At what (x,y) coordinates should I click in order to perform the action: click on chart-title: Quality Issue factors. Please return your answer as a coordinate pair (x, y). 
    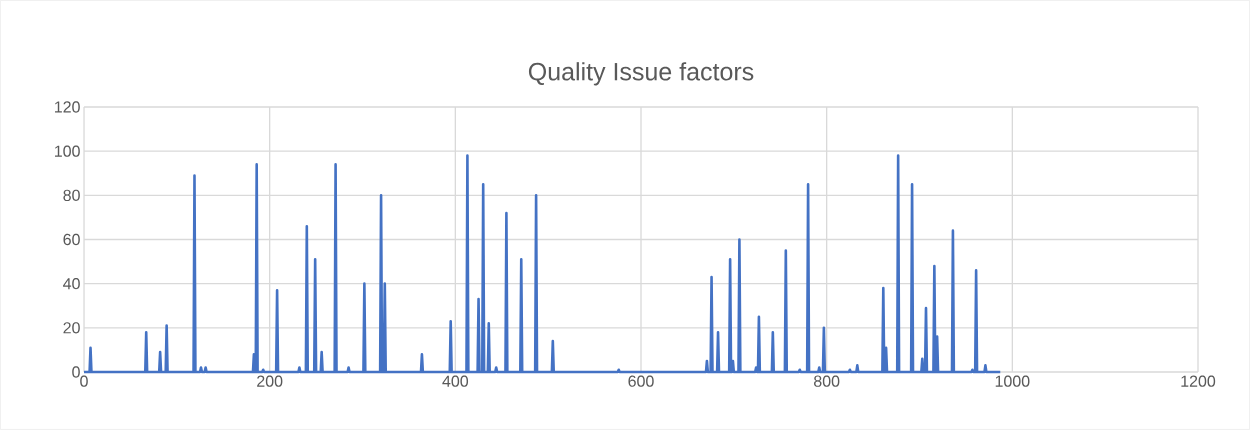
    Looking at the image, I should click on (641, 74).